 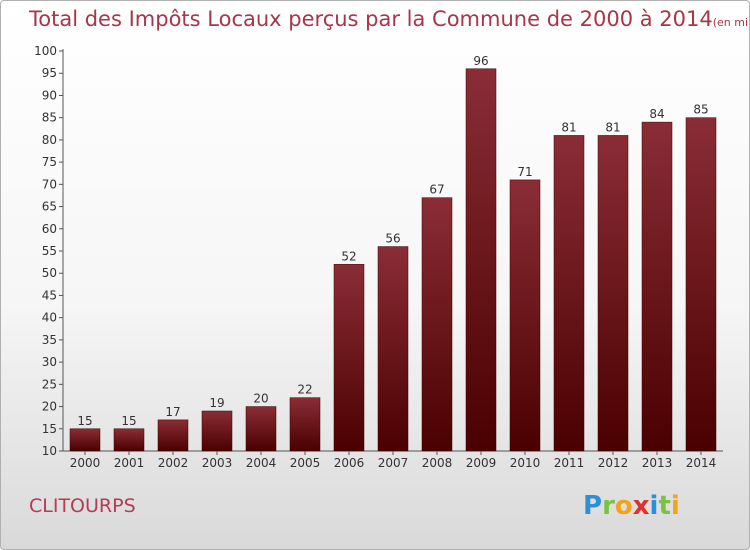 I want to click on y-tick-label: 40, so click(x=49, y=318).